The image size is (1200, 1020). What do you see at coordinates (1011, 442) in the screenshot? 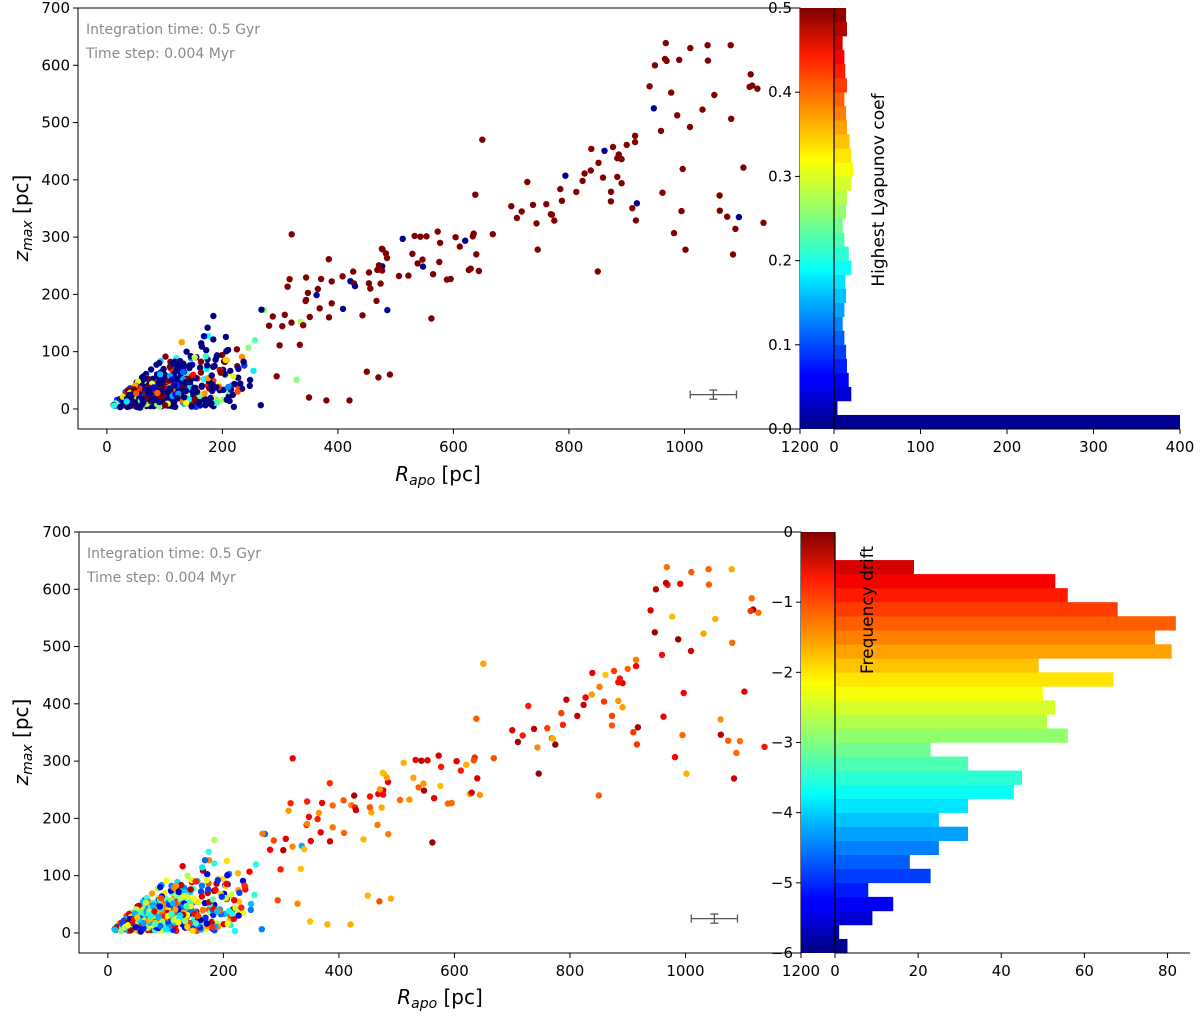
I see `hist-ticks-top: 0 100 200 300 400` at bounding box center [1011, 442].